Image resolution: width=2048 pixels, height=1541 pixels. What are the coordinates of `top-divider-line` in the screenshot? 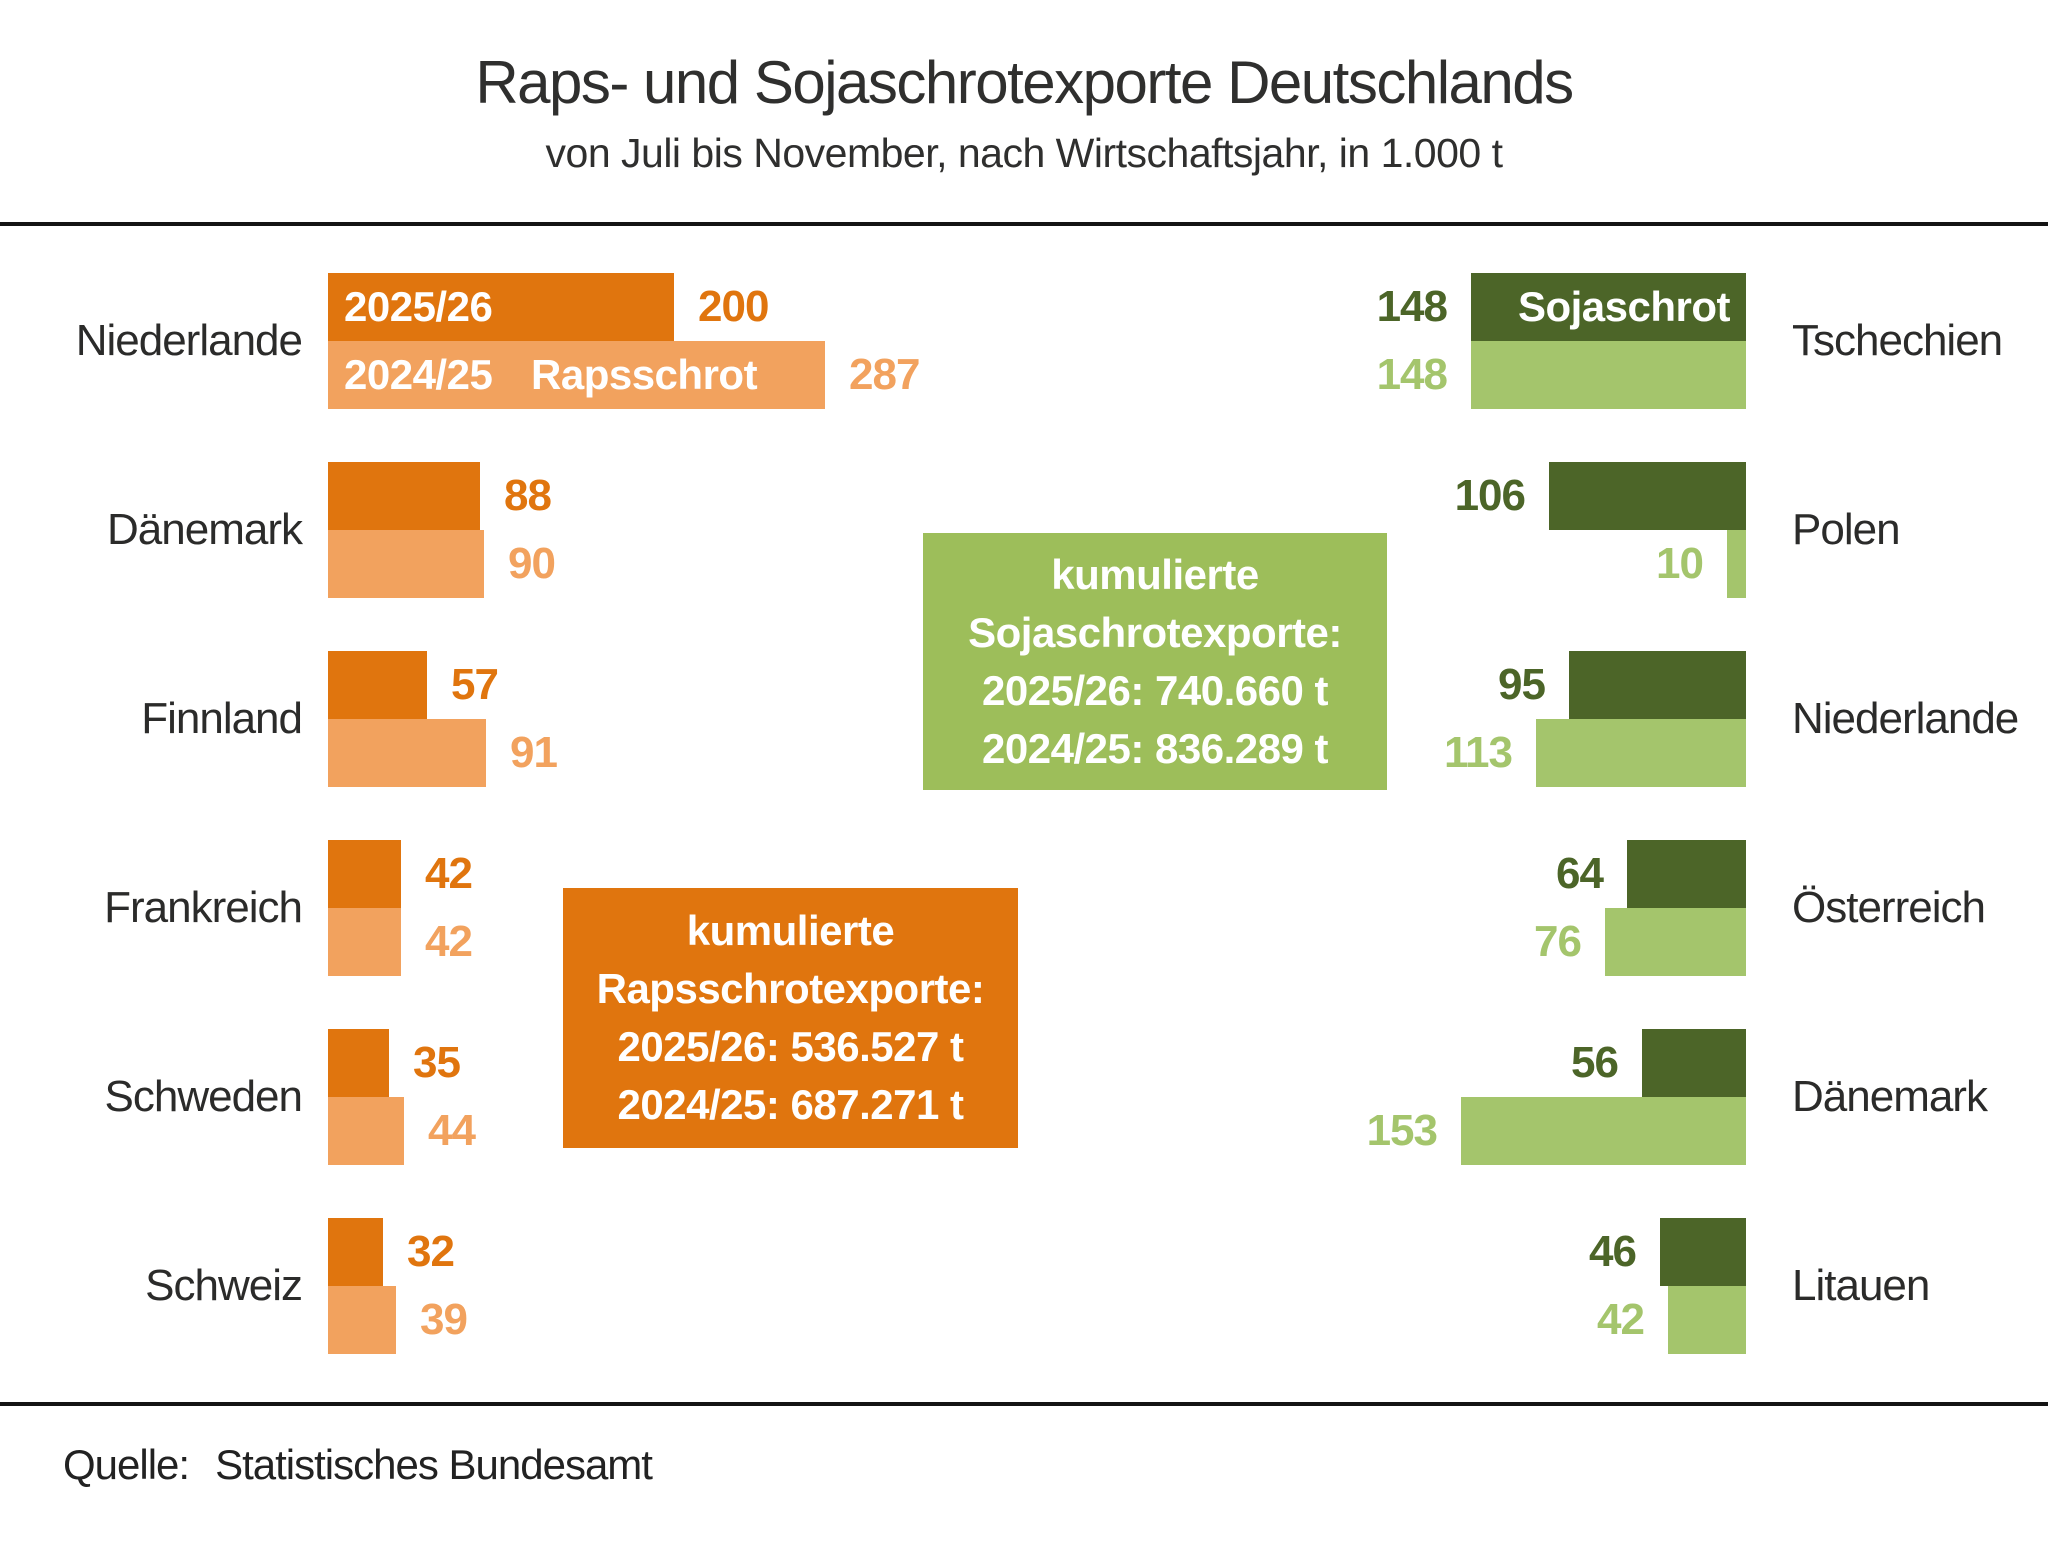 It's located at (1024, 224).